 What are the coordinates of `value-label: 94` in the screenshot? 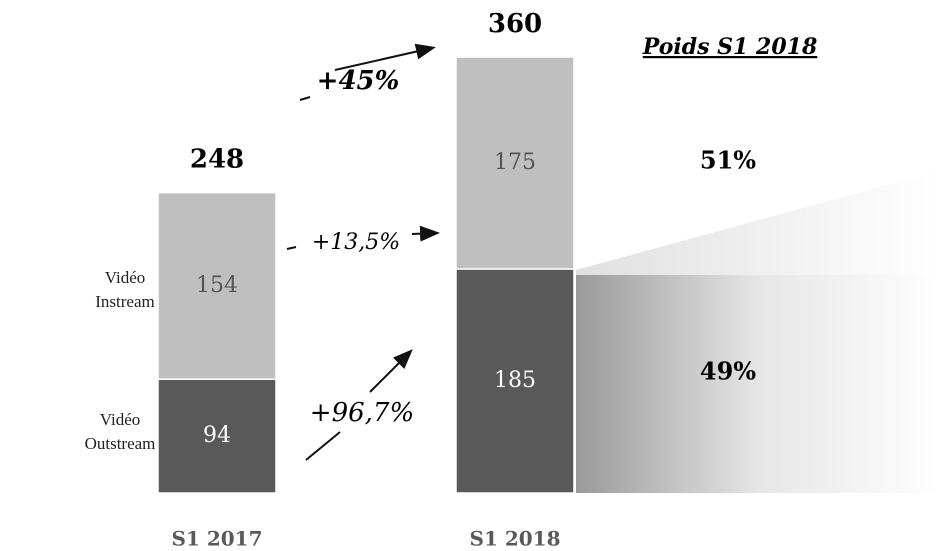 It's located at (217, 435).